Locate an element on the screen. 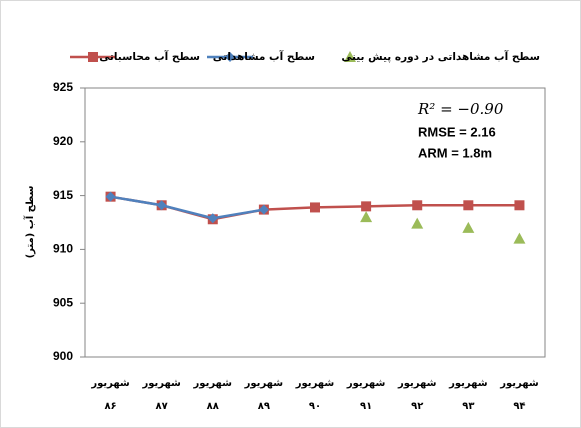 This screenshot has width=581, height=428. y-tick-label: 920 is located at coordinates (63, 141).